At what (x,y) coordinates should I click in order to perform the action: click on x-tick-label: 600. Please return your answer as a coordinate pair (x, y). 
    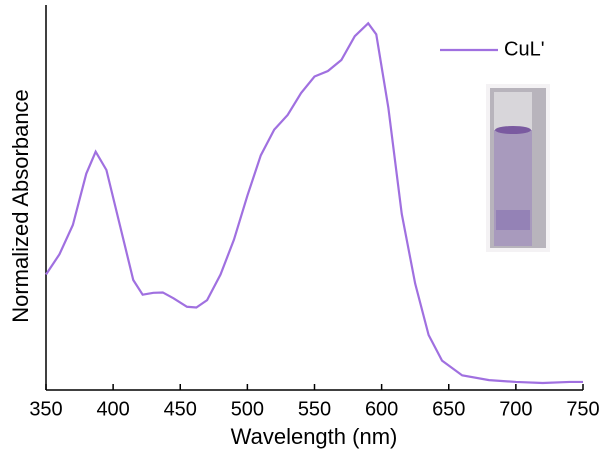
    Looking at the image, I should click on (381, 409).